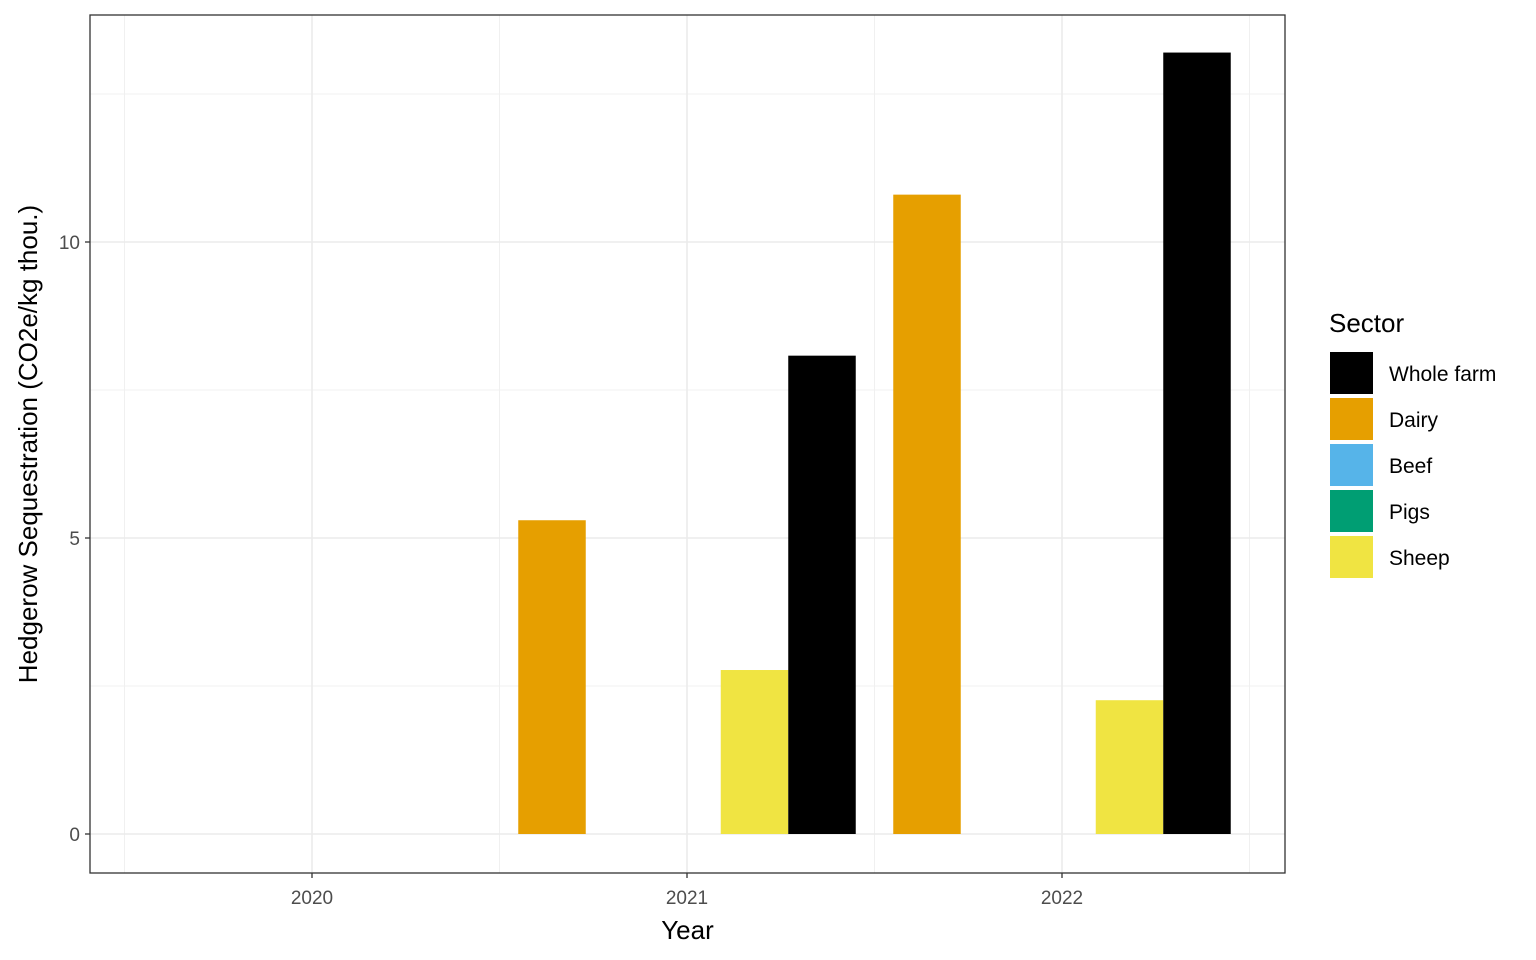 The height and width of the screenshot is (960, 1536). What do you see at coordinates (1351, 557) in the screenshot?
I see `legend-swatch-sheep` at bounding box center [1351, 557].